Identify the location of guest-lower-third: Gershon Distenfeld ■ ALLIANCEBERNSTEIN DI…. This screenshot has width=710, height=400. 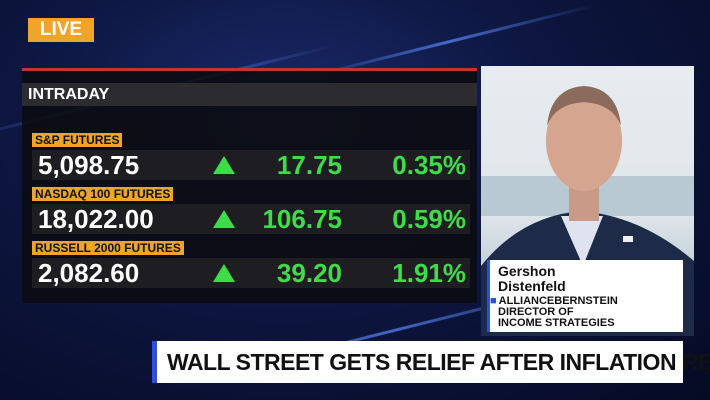
(585, 296).